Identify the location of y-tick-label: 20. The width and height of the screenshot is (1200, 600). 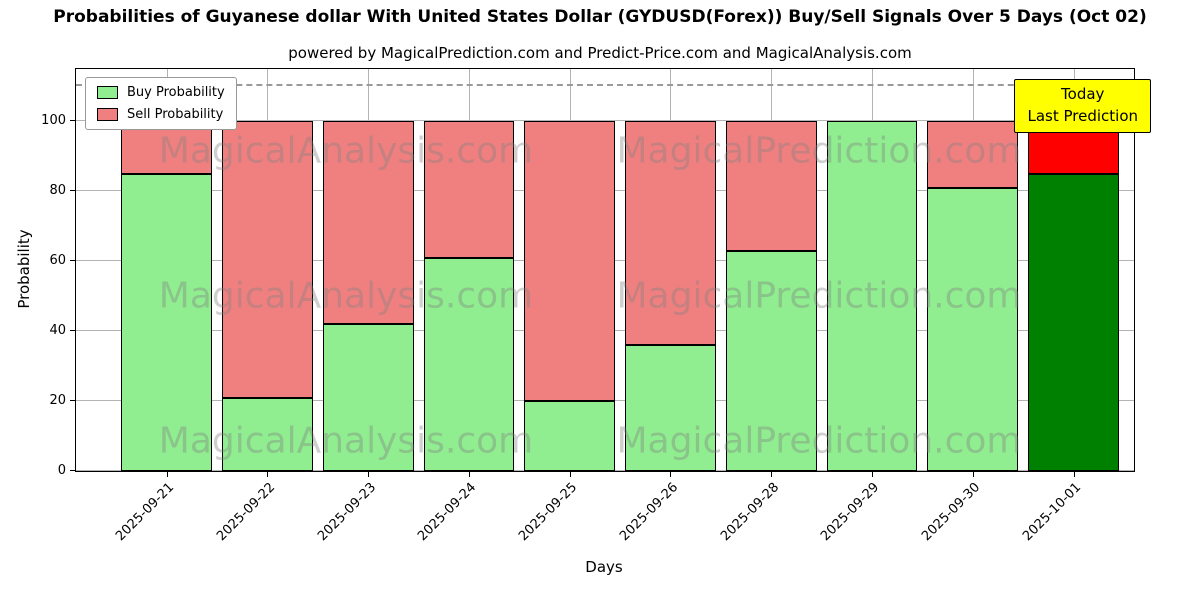
(57, 401).